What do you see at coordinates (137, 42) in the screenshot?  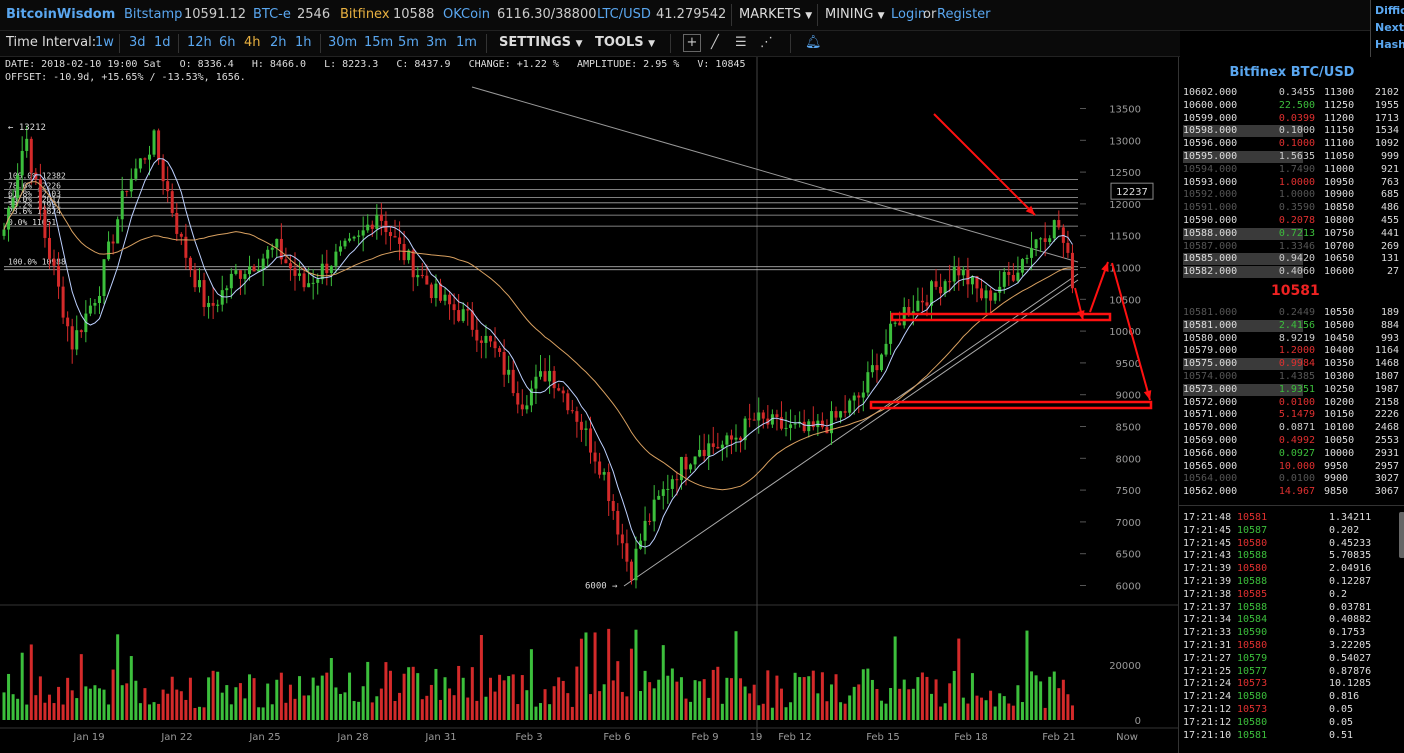 I see `interval-3d: 3d` at bounding box center [137, 42].